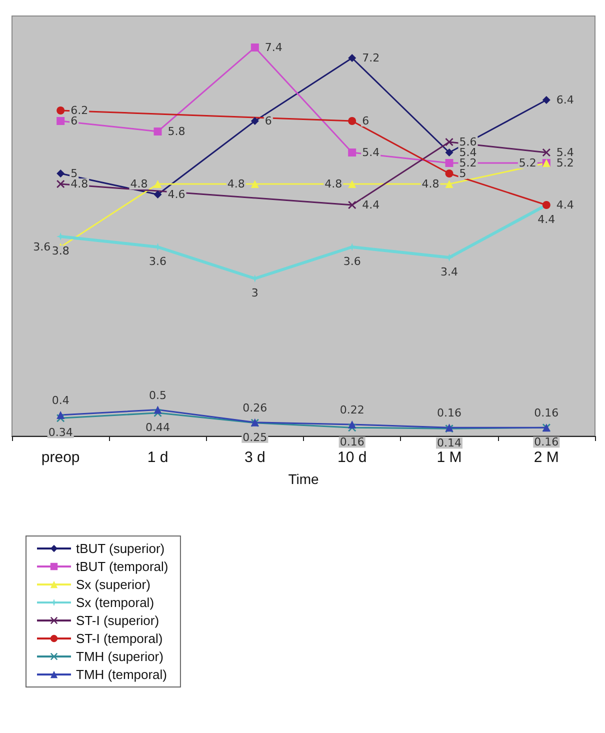 This screenshot has height=733, width=605. What do you see at coordinates (449, 443) in the screenshot?
I see `data-label: 0.14` at bounding box center [449, 443].